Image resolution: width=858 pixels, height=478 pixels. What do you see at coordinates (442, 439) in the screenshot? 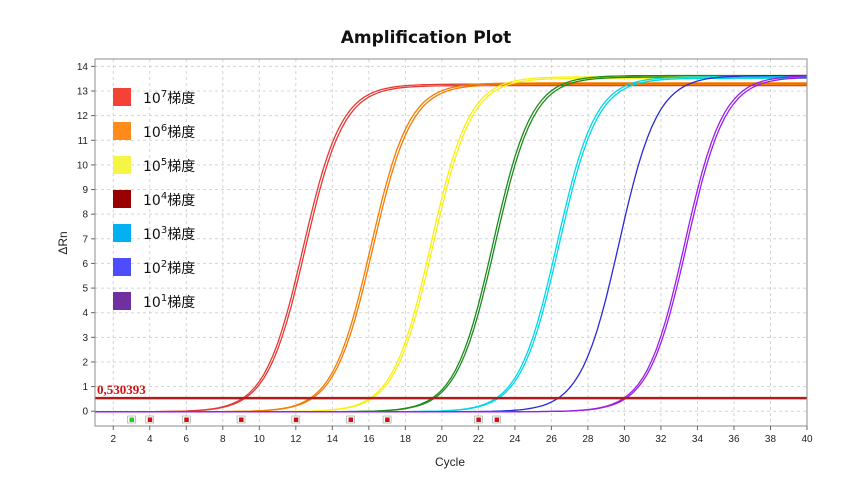
I see `x-tick-label: 20` at bounding box center [442, 439].